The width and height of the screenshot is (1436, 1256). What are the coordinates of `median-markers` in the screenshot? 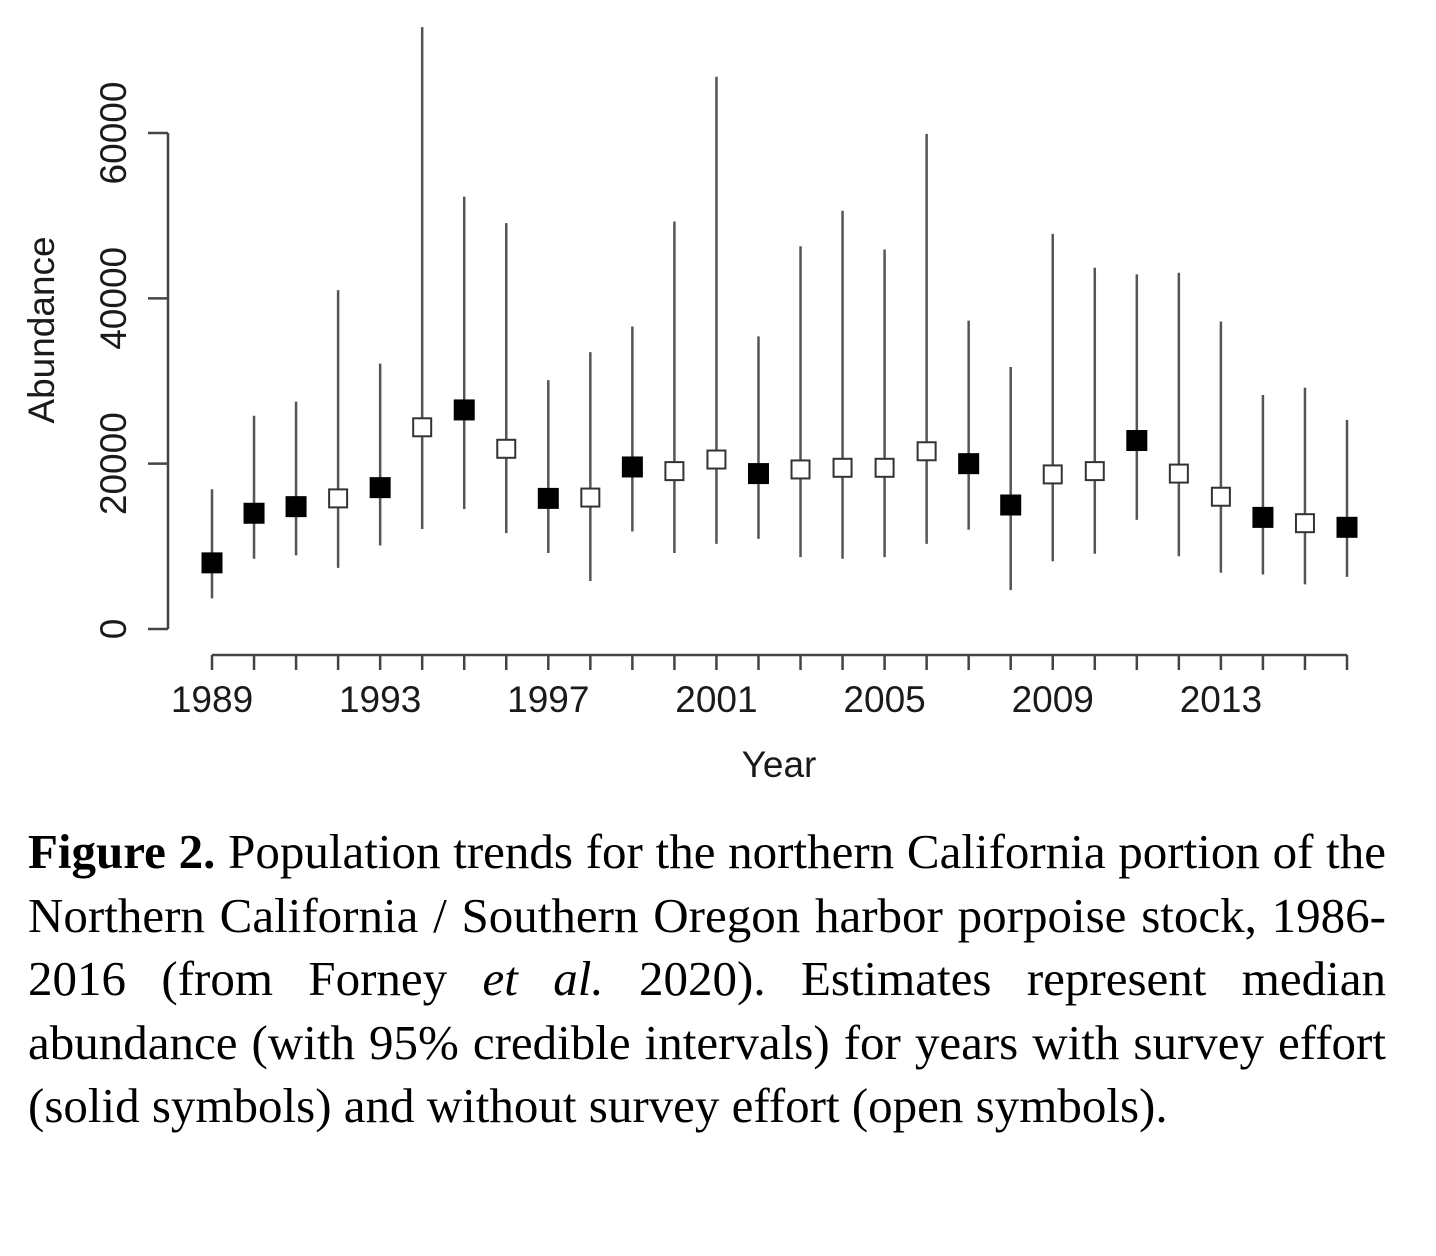 It's located at (779, 486).